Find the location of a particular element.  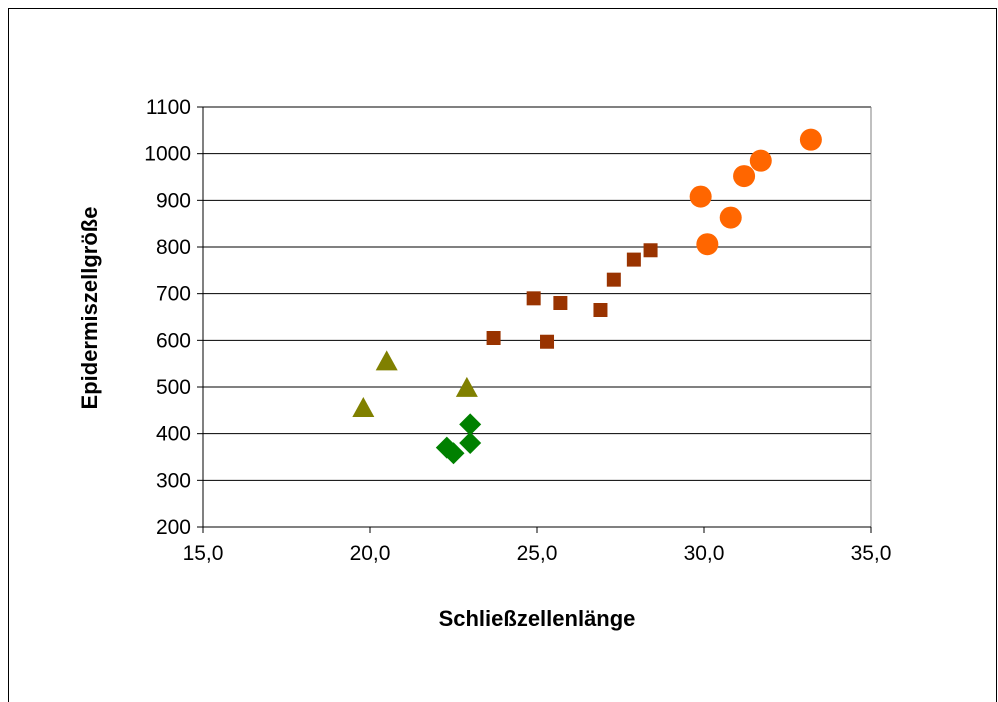

x-tick-label: 25,0 is located at coordinates (537, 553).